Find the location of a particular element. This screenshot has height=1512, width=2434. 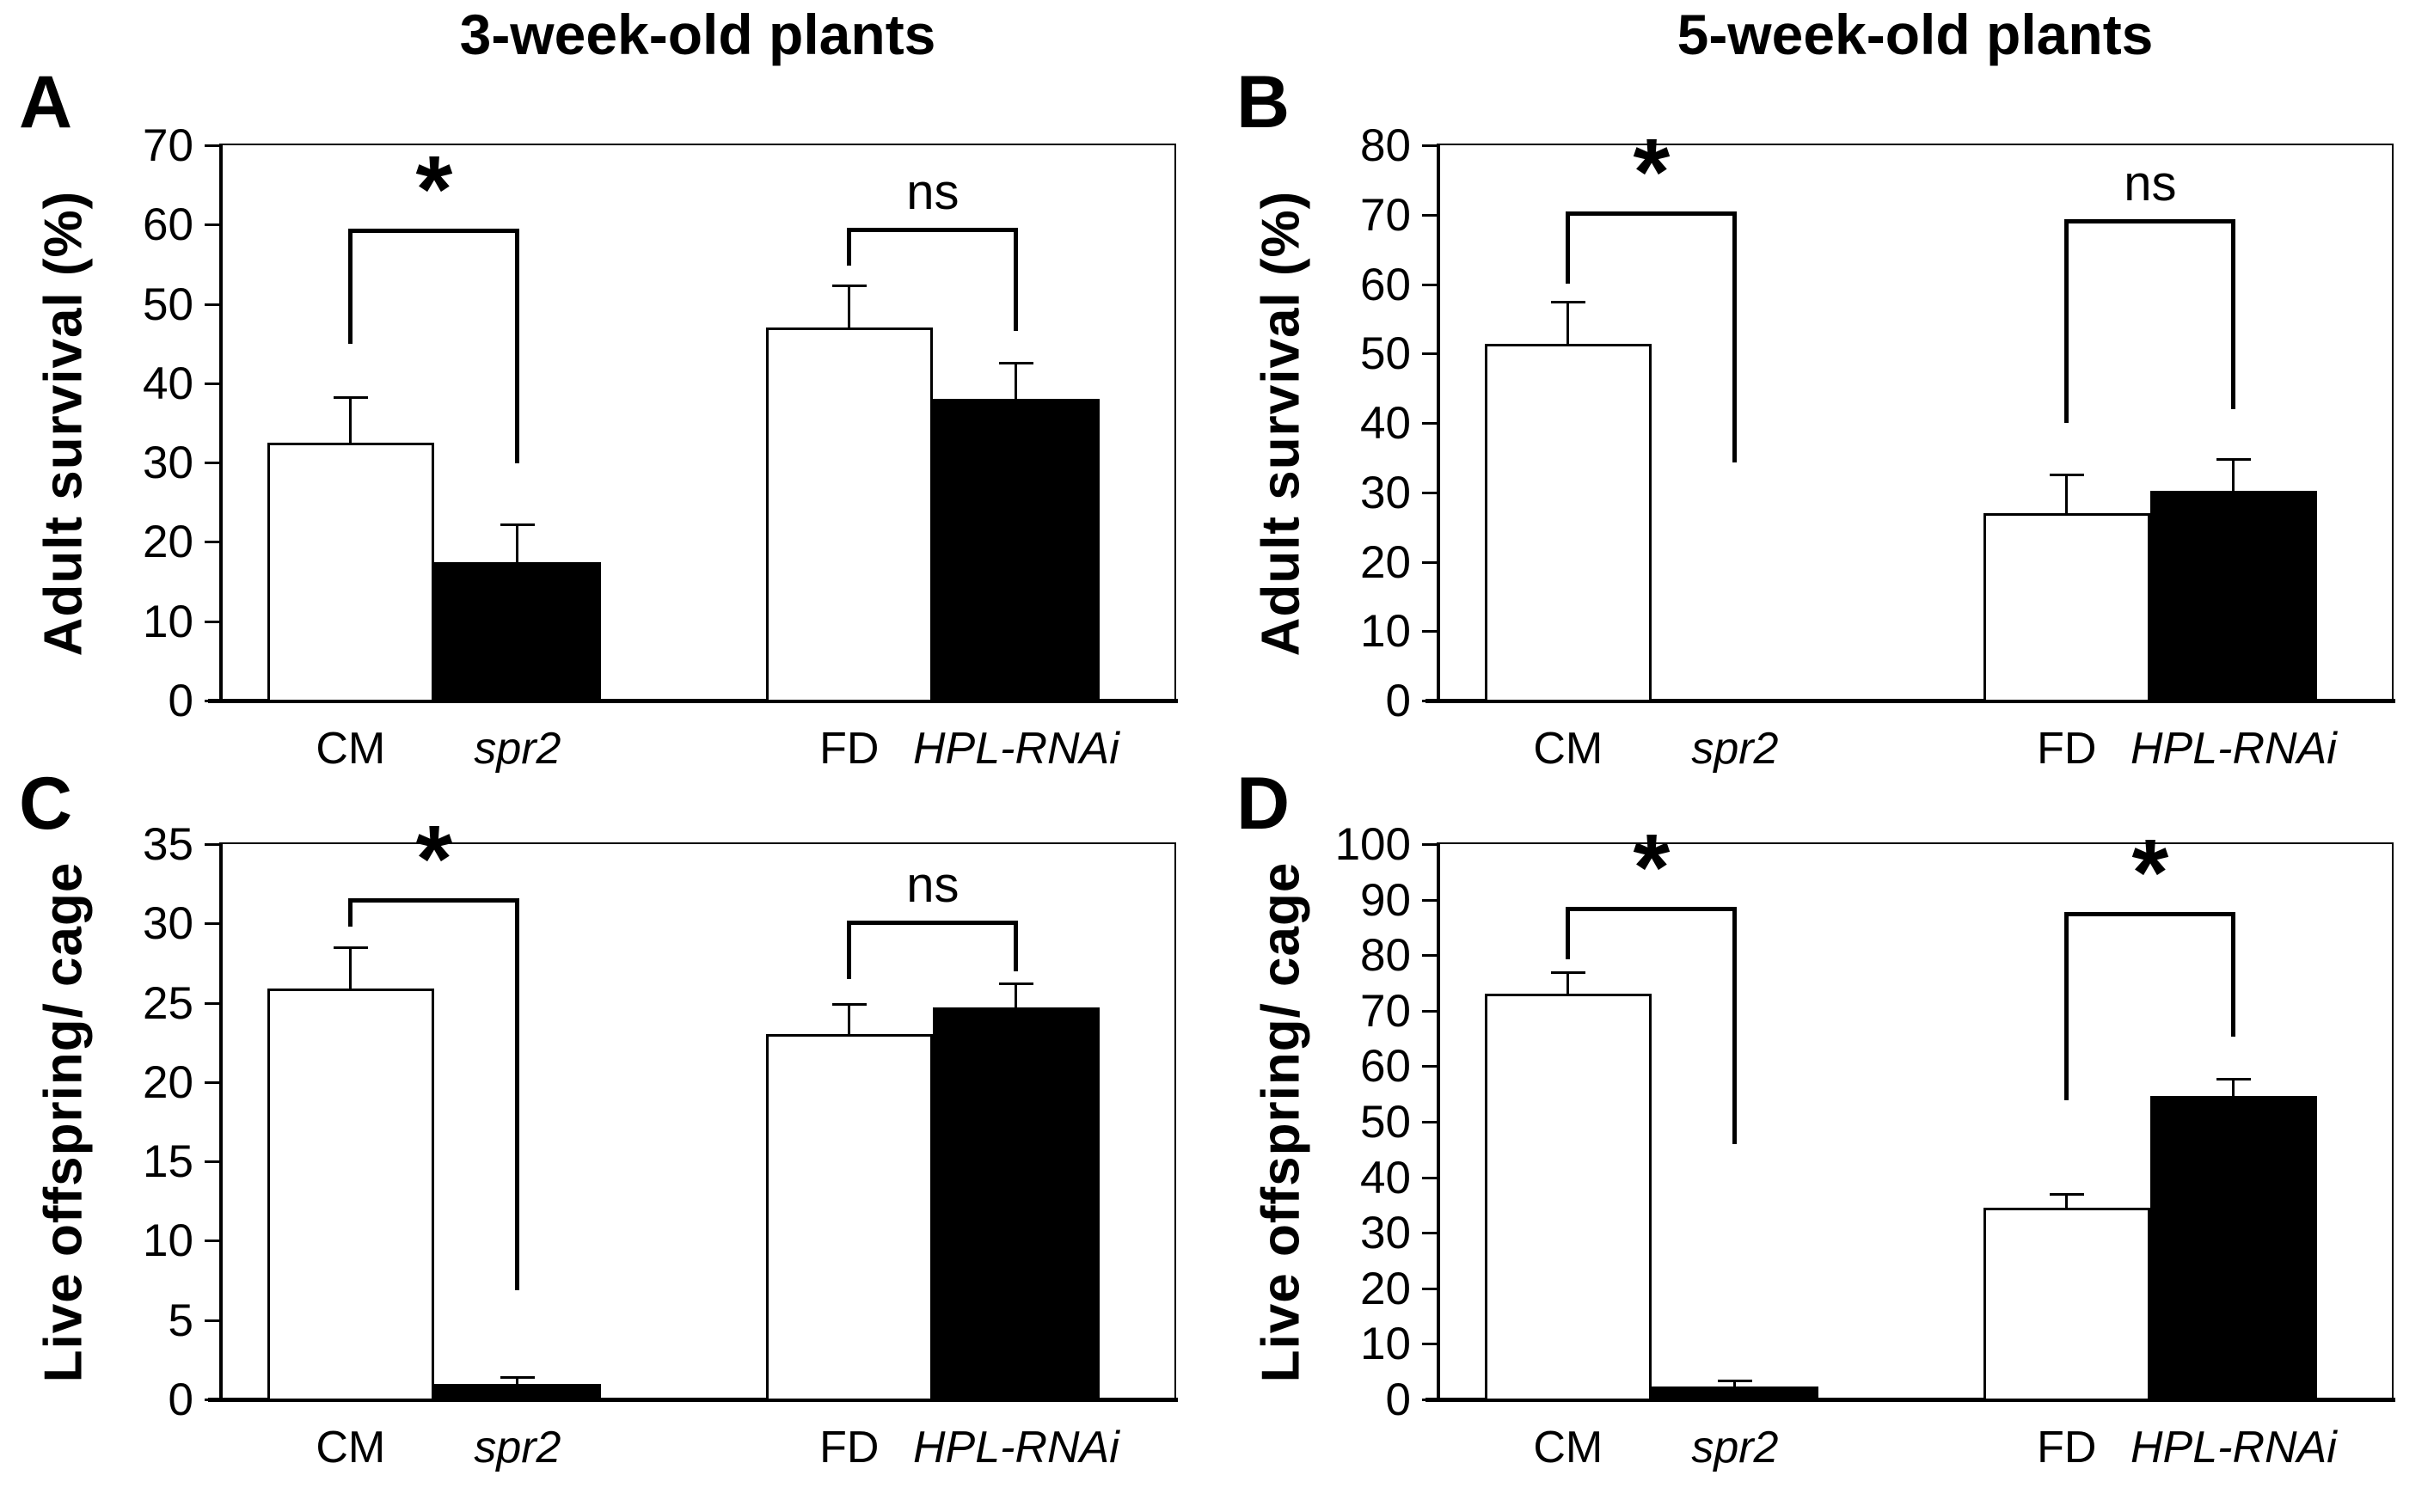

x-label-spr2-d: spr2 is located at coordinates (1735, 1447).